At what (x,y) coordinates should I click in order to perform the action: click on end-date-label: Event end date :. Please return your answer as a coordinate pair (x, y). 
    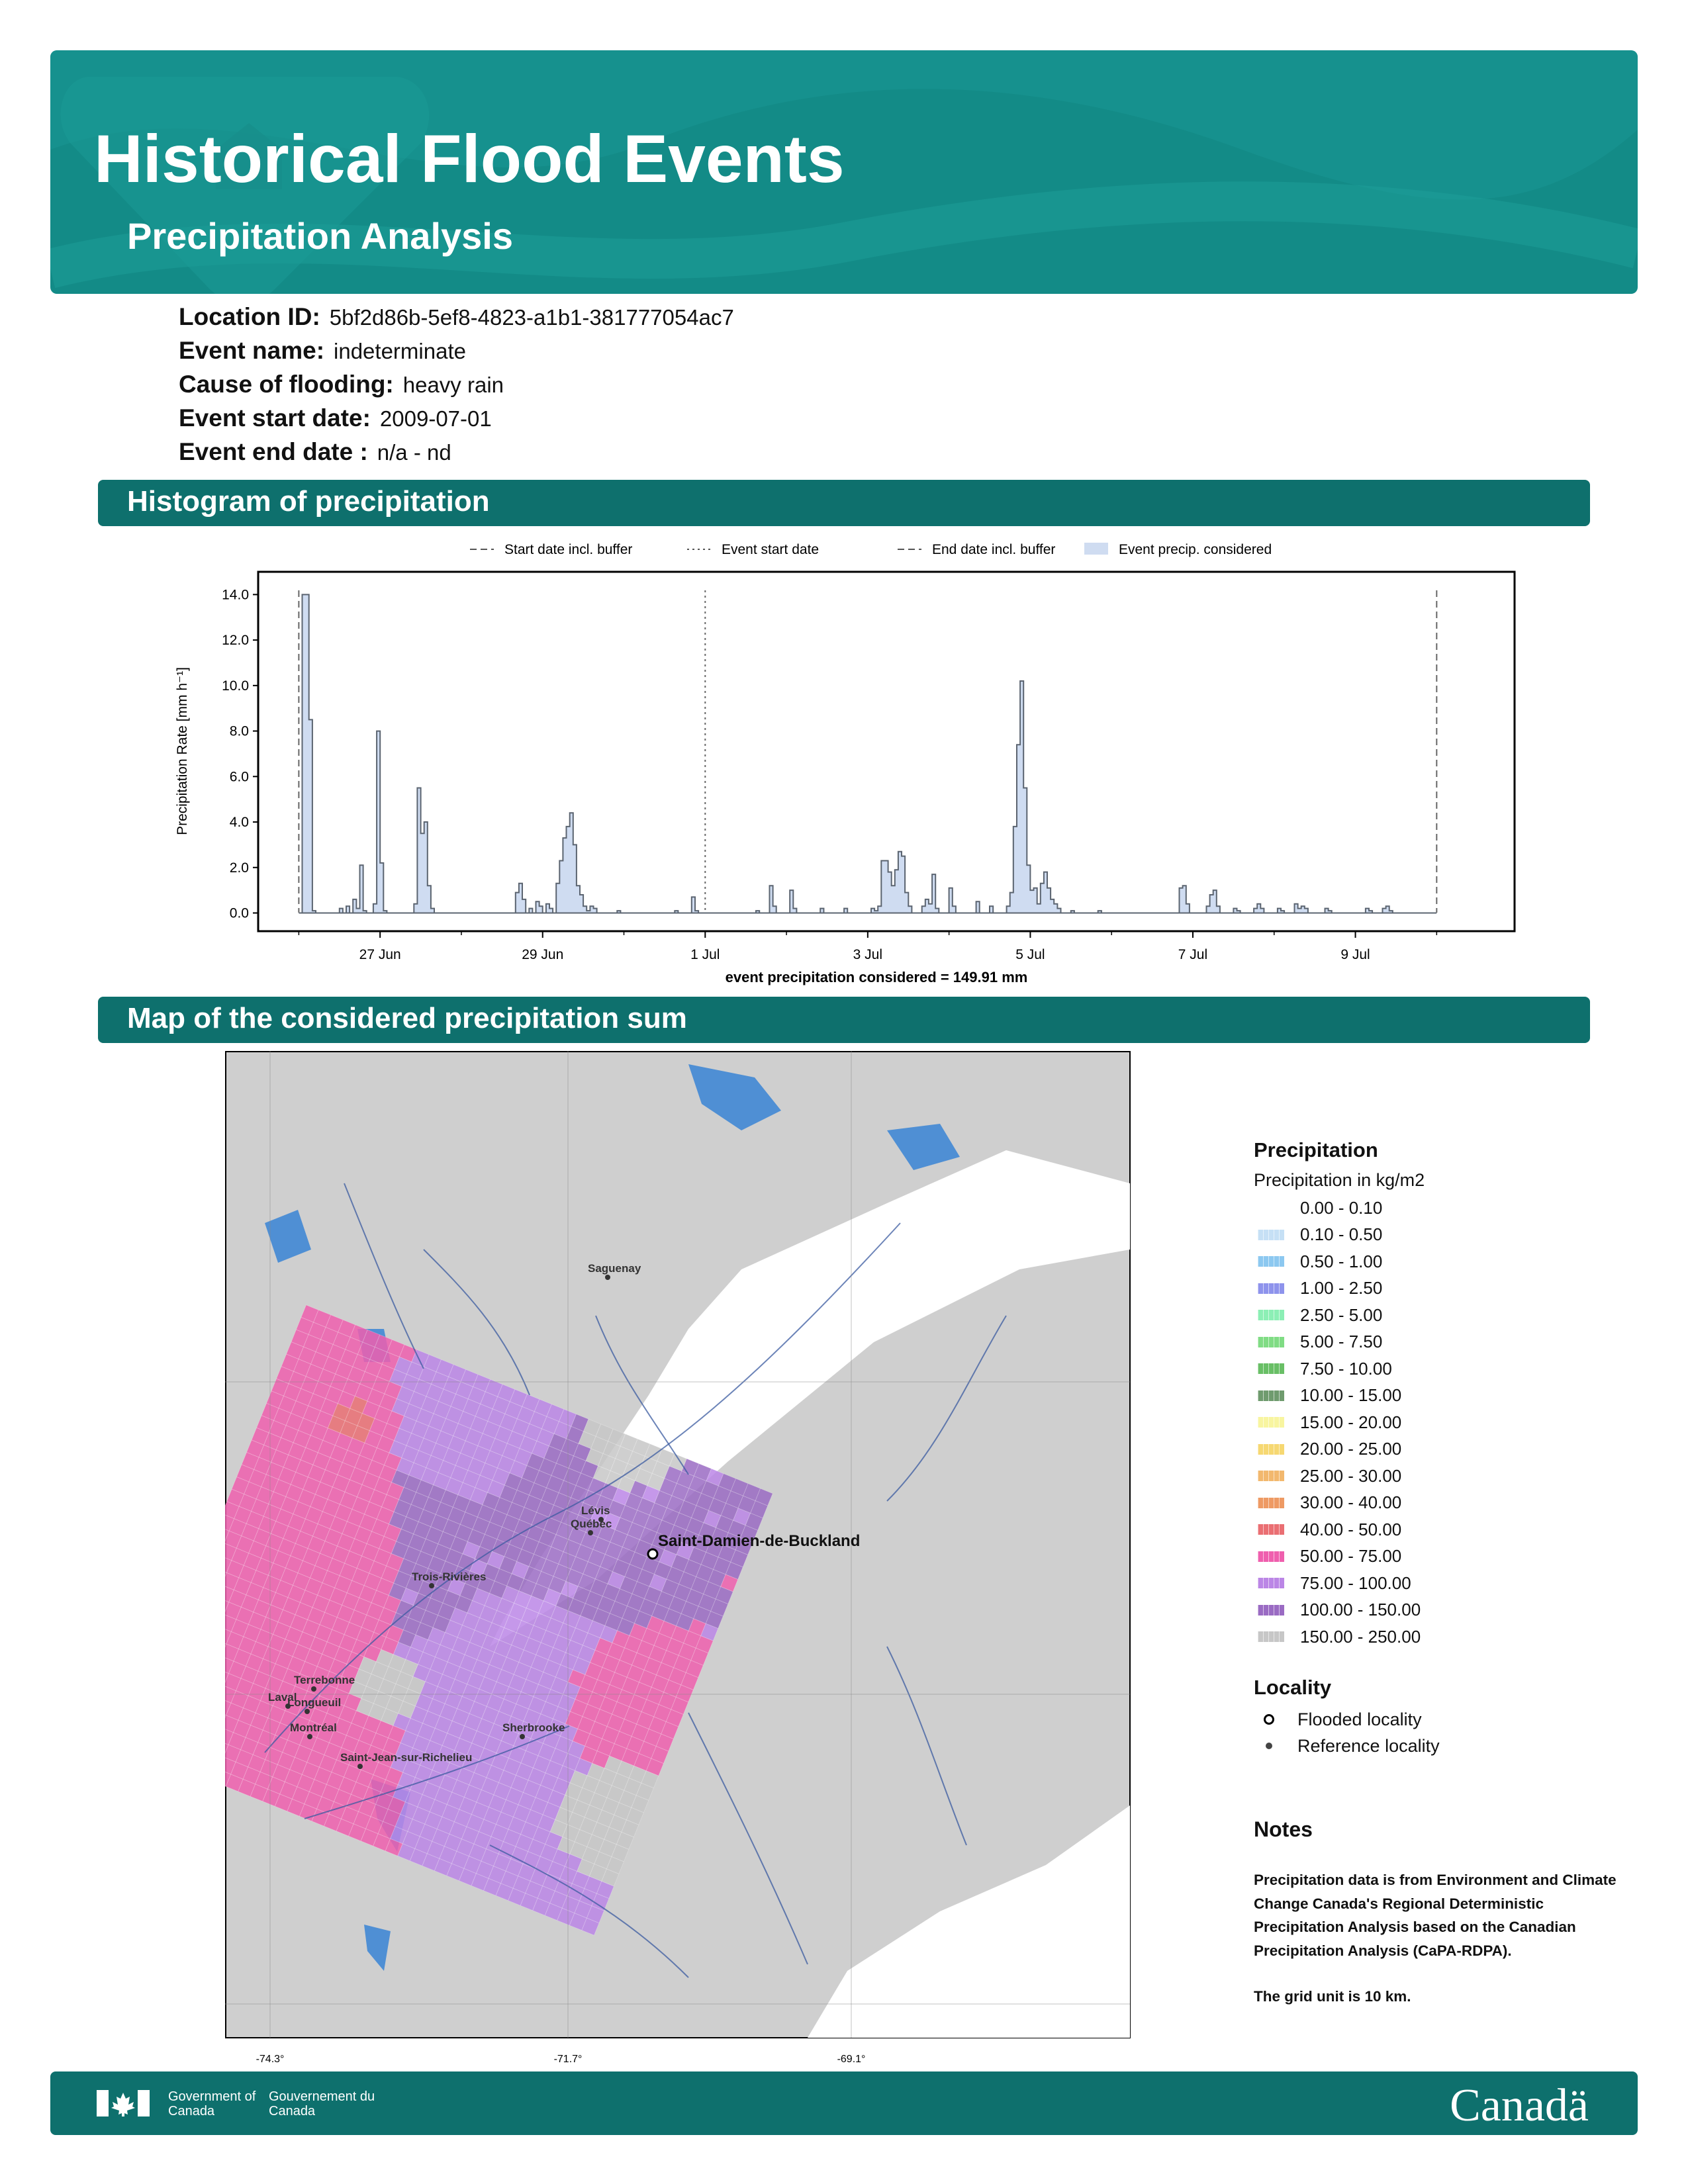
    Looking at the image, I should click on (273, 451).